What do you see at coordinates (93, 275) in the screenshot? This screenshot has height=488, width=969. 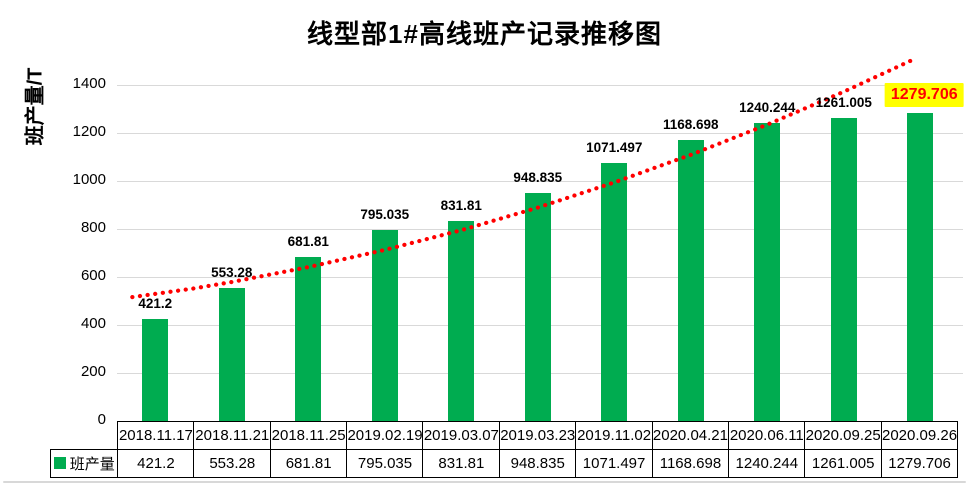 I see `y-tick-label: 600` at bounding box center [93, 275].